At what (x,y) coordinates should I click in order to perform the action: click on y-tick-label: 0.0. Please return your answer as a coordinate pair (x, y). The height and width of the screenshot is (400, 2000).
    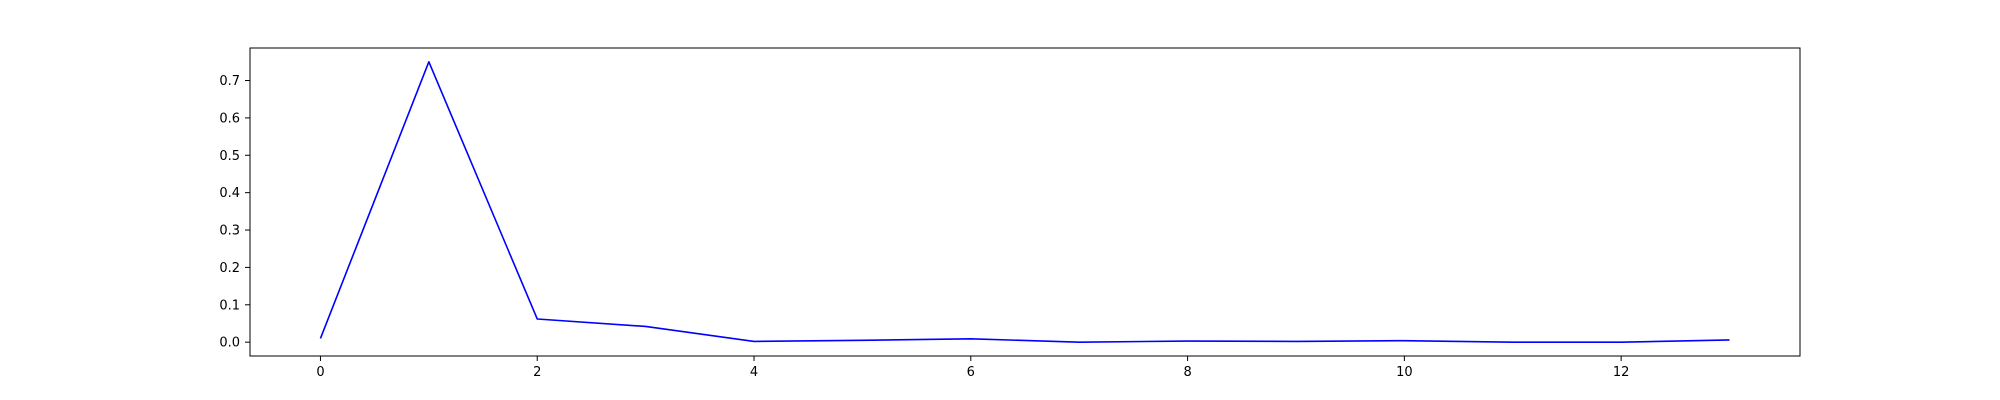
    Looking at the image, I should click on (229, 343).